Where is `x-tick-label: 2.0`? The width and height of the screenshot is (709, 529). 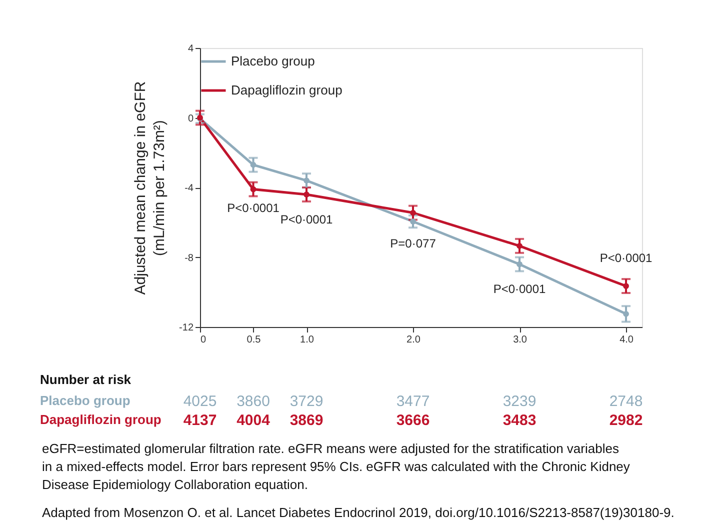
x-tick-label: 2.0 is located at coordinates (413, 340).